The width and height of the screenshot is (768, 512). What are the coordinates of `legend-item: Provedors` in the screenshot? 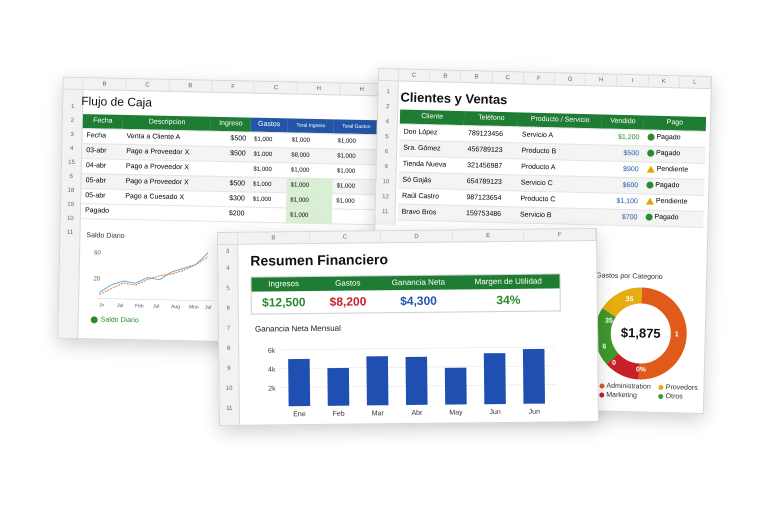 It's located at (678, 388).